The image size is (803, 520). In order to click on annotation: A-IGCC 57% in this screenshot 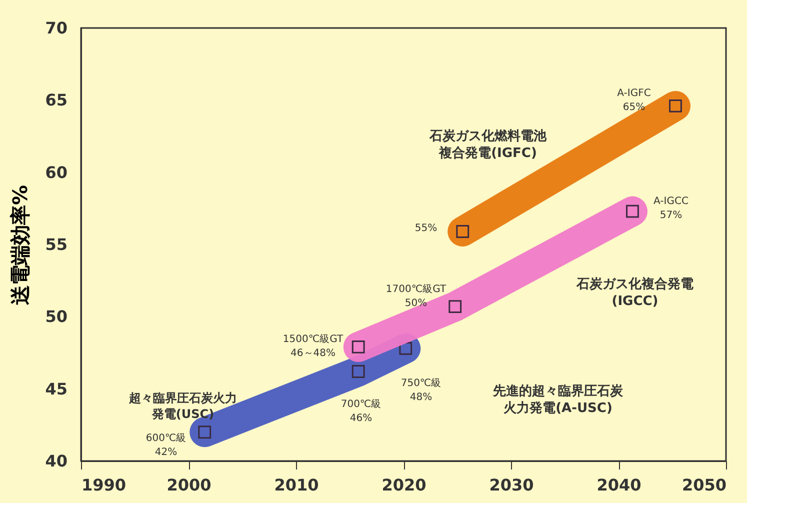, I will do `click(671, 208)`.